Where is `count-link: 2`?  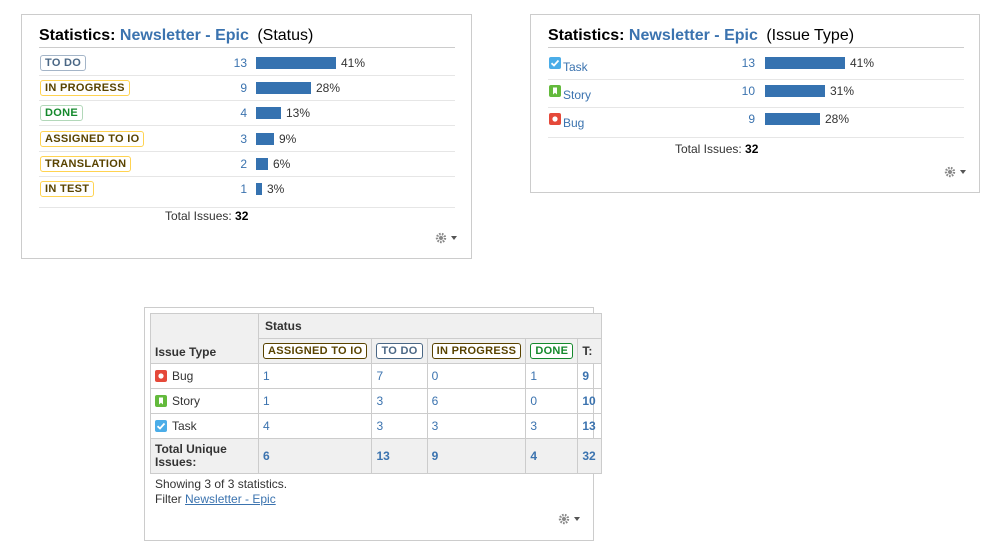 count-link: 2 is located at coordinates (243, 164).